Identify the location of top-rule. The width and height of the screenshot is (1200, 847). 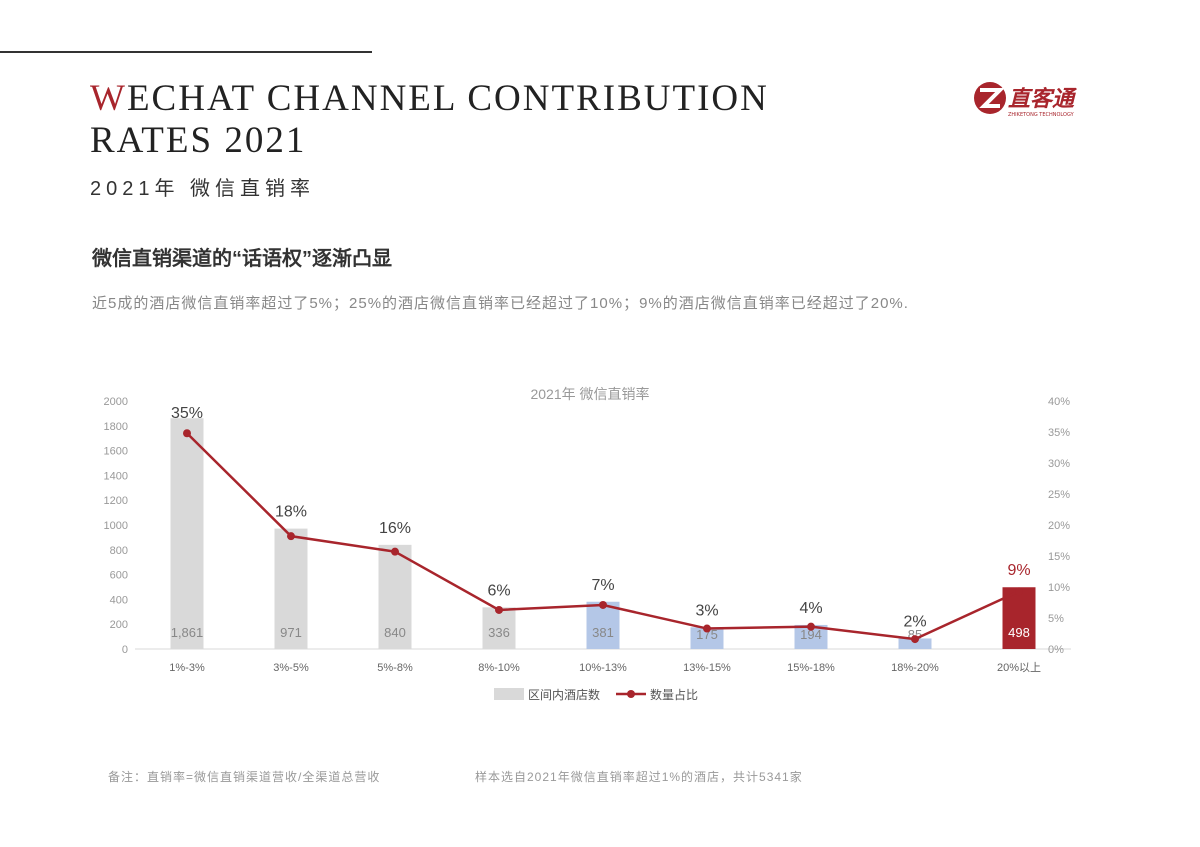
(186, 52).